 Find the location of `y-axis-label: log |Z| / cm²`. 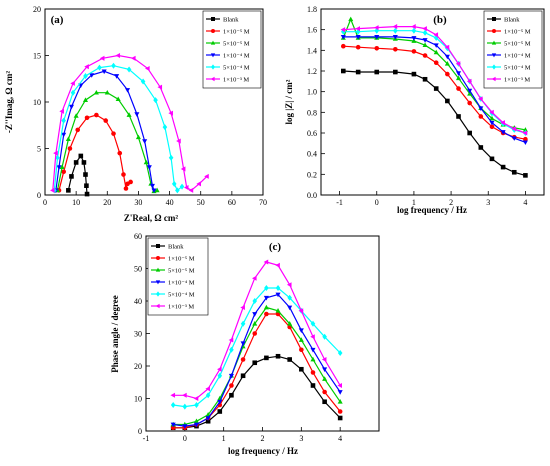

y-axis-label: log |Z| / cm² is located at coordinates (289, 101).